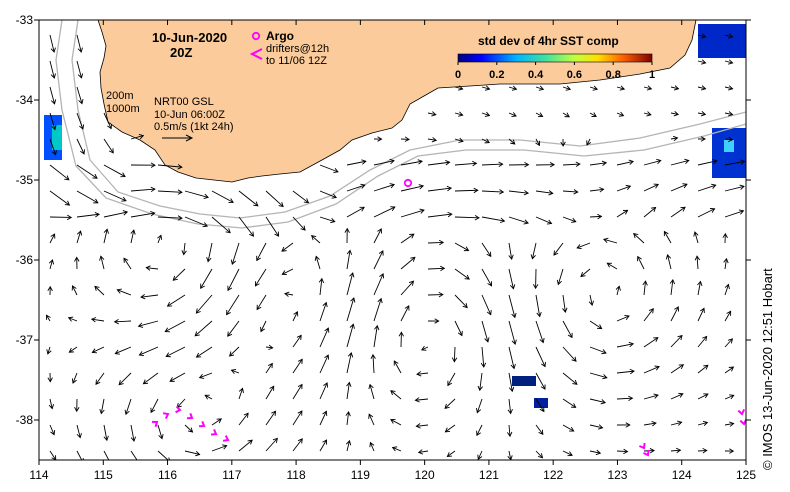 The image size is (790, 492). I want to click on map-time: 20Z, so click(181, 52).